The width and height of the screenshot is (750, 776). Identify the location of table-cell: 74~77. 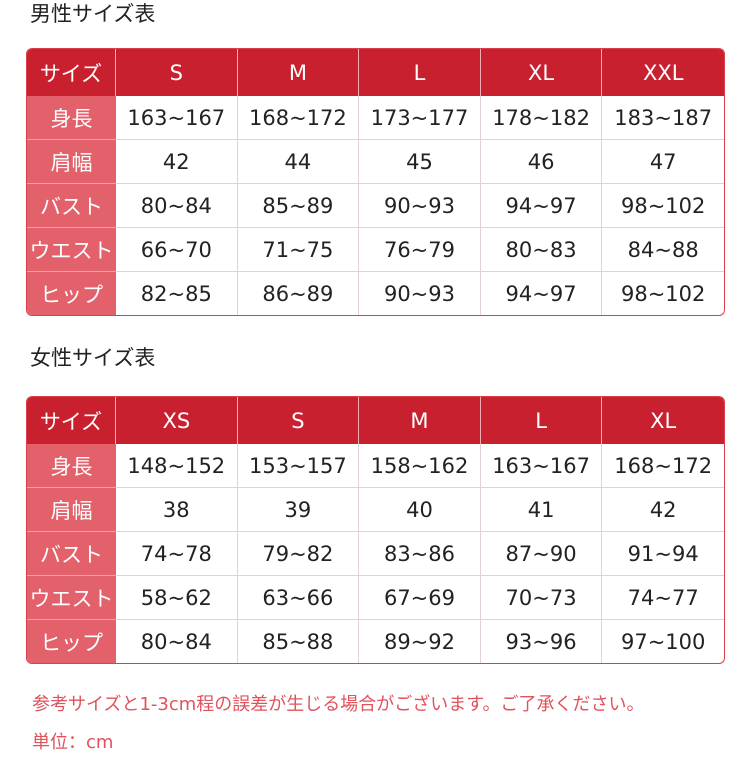
(663, 598).